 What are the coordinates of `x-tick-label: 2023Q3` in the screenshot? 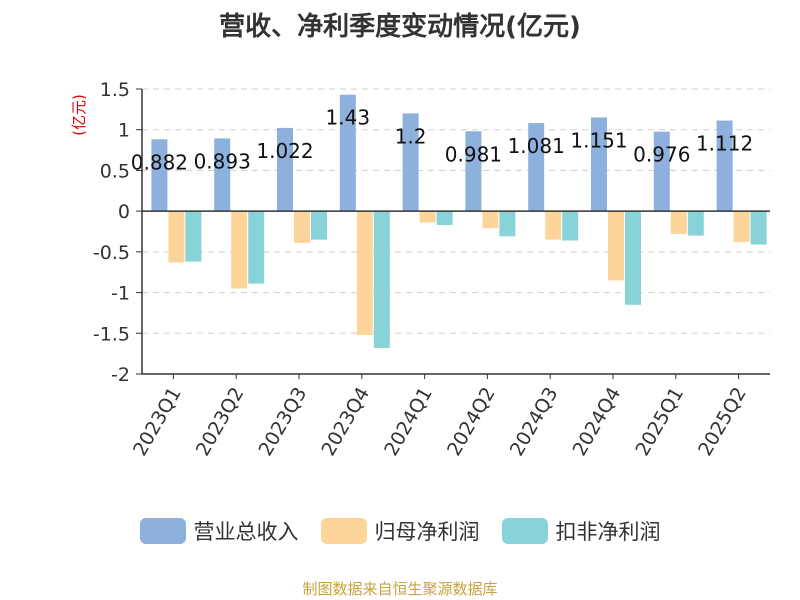 It's located at (283, 422).